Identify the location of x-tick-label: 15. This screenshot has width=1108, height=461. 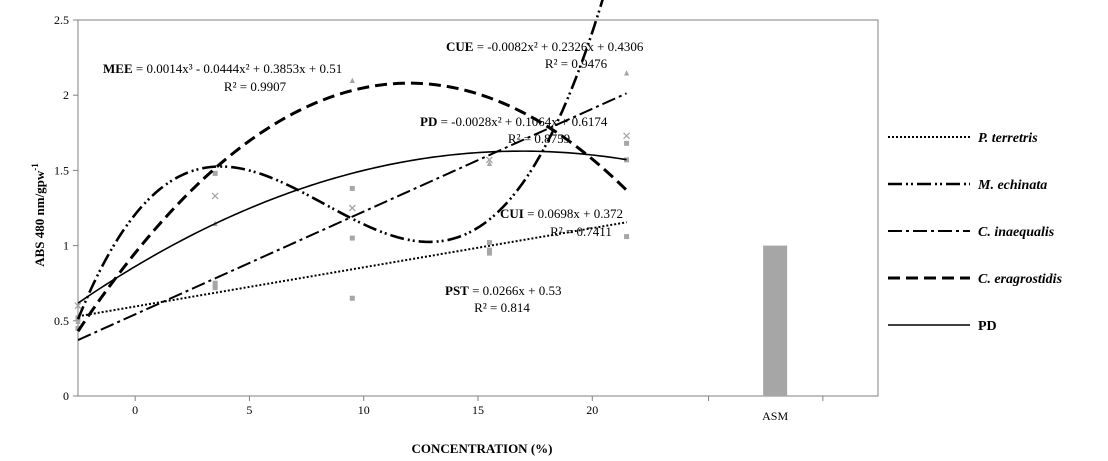
(478, 410).